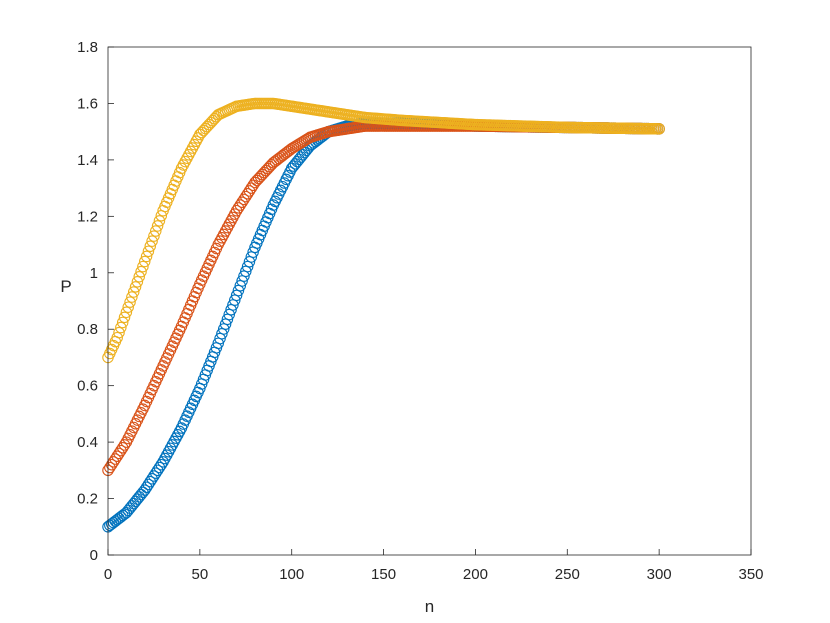  Describe the element at coordinates (659, 574) in the screenshot. I see `x-tick-label: 300` at that location.